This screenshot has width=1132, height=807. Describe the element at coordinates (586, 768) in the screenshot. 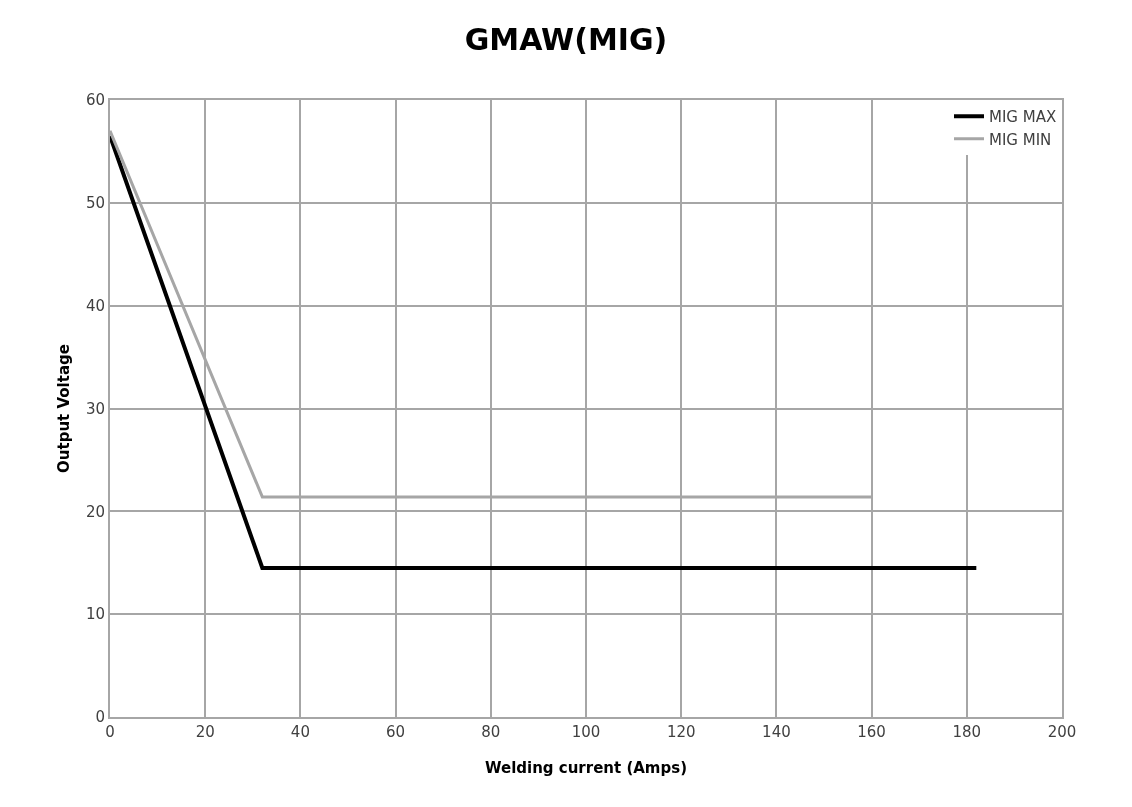

I see `x-axis-title: Welding current (Amps)` at that location.